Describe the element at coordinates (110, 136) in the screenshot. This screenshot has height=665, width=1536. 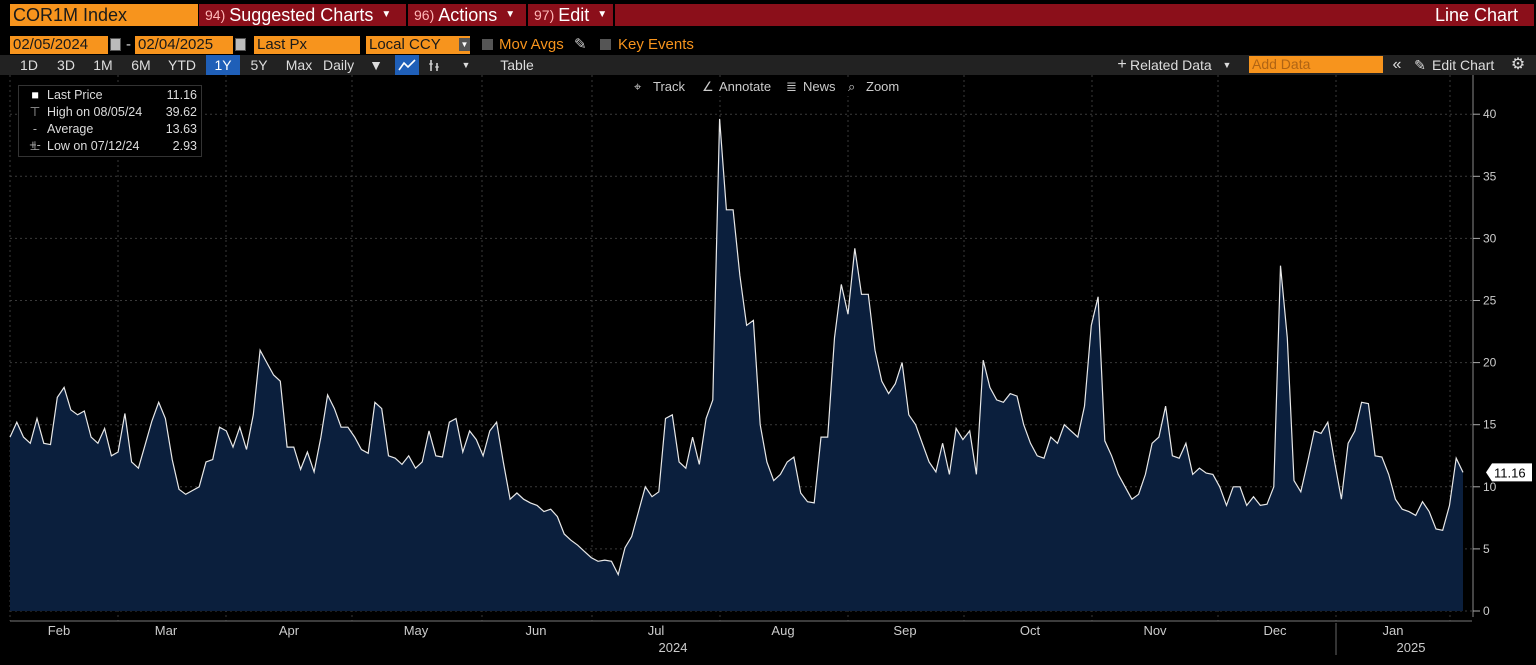
I see `legend-row-average: -+- Average 13.63` at that location.